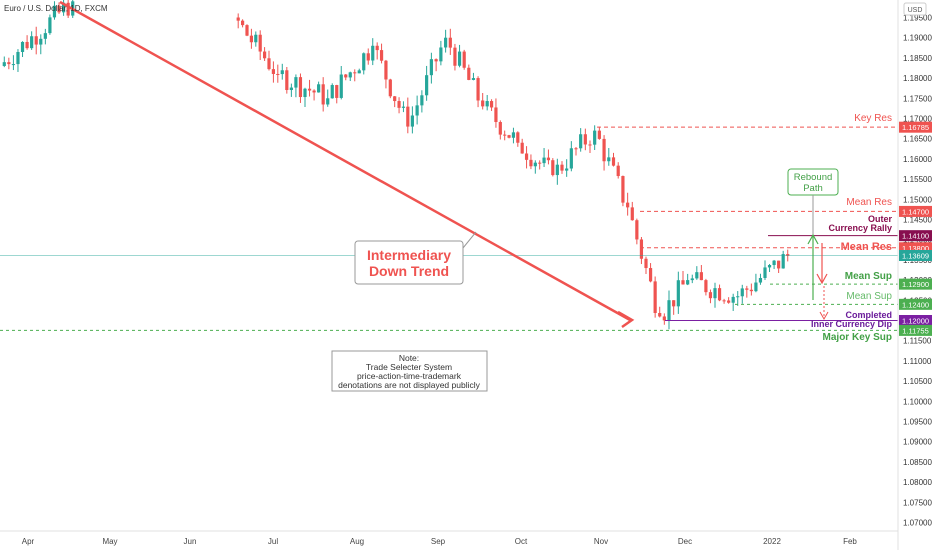 The height and width of the screenshot is (550, 932). Describe the element at coordinates (917, 58) in the screenshot. I see `y-tick-label: 1.18500` at that location.